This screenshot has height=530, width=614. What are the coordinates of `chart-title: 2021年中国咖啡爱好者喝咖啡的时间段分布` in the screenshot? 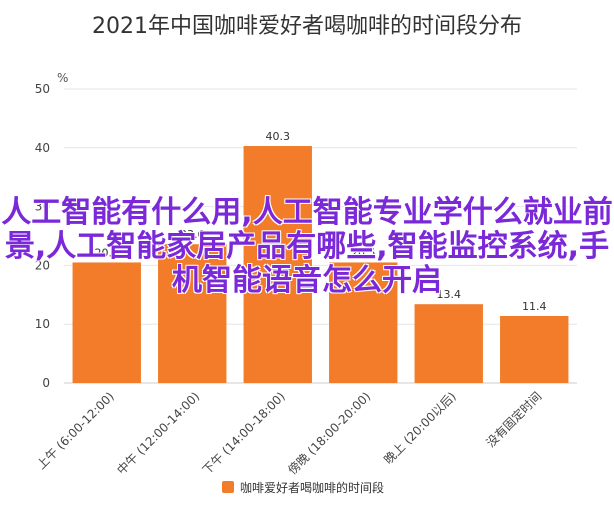 It's located at (307, 26).